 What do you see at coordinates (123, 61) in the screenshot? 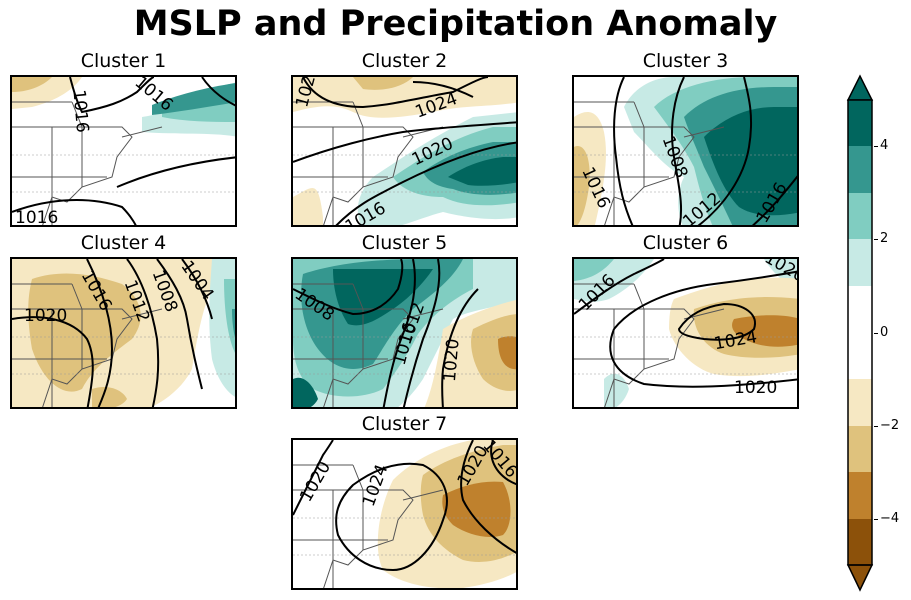
I see `panel-title-cluster-1: Cluster 1` at bounding box center [123, 61].